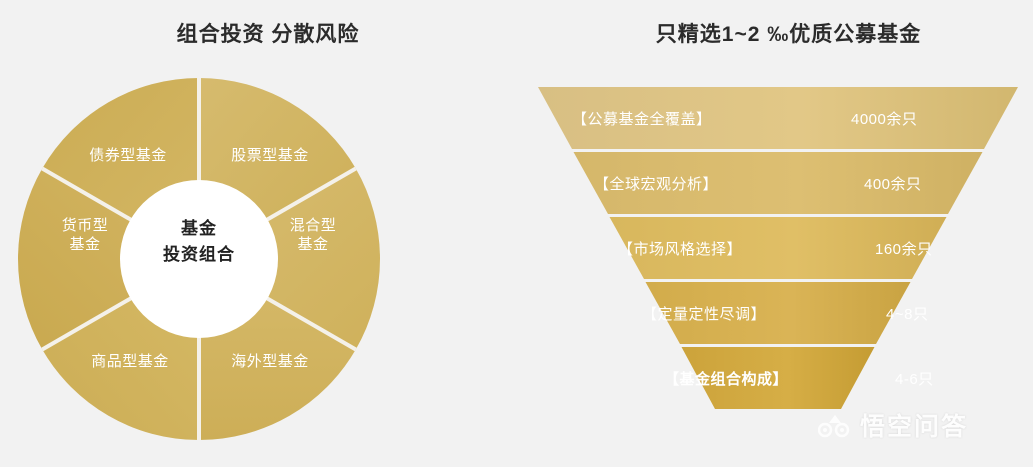 The image size is (1033, 467). I want to click on watermark-text: 悟空问答, so click(914, 427).